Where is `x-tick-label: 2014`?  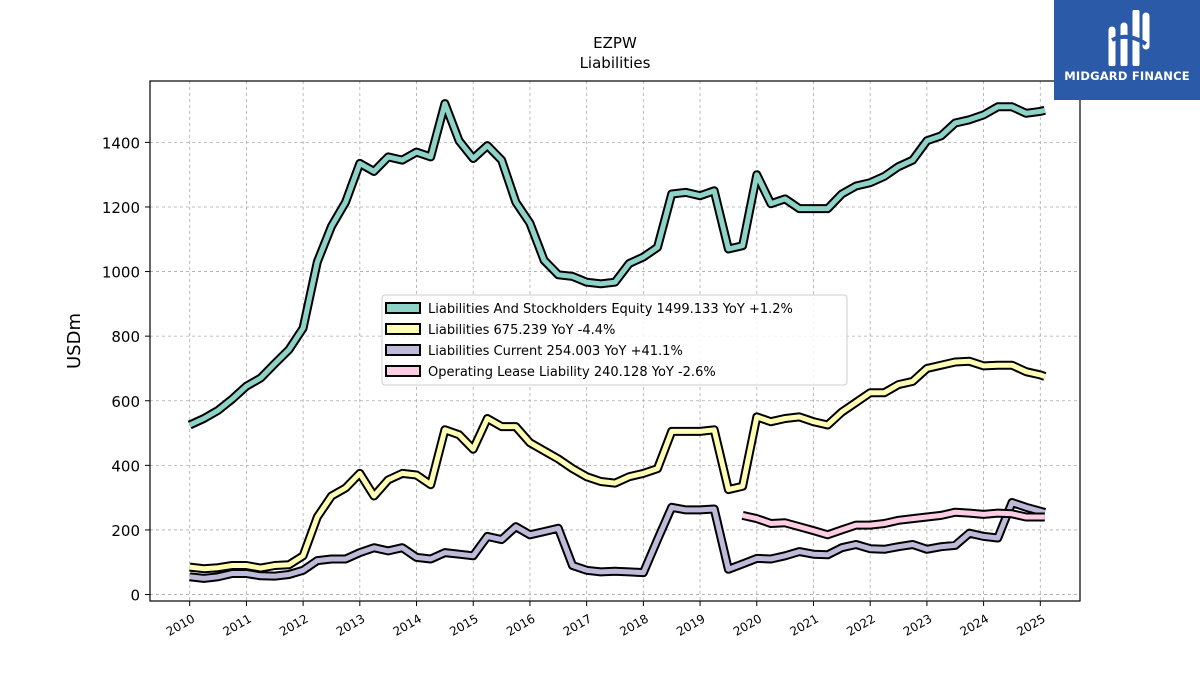
x-tick-label: 2014 is located at coordinates (407, 624).